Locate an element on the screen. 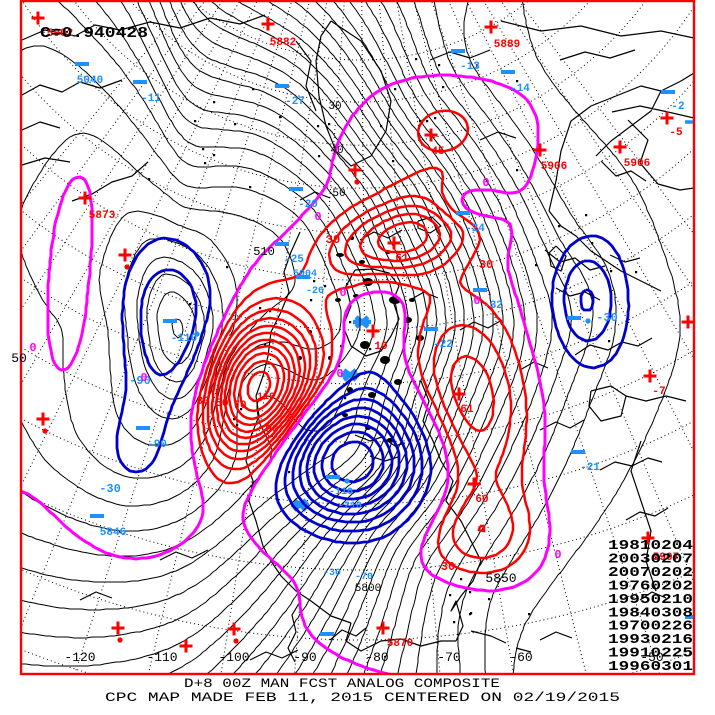  svg-text: 5870 is located at coordinates (400, 644).